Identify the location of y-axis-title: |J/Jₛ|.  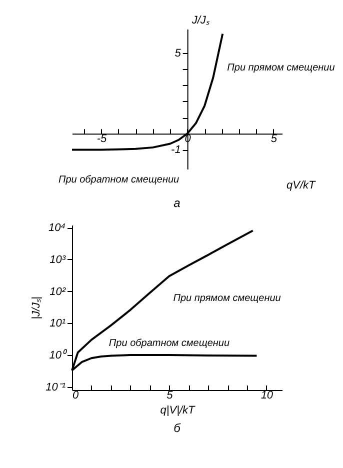
(36, 308).